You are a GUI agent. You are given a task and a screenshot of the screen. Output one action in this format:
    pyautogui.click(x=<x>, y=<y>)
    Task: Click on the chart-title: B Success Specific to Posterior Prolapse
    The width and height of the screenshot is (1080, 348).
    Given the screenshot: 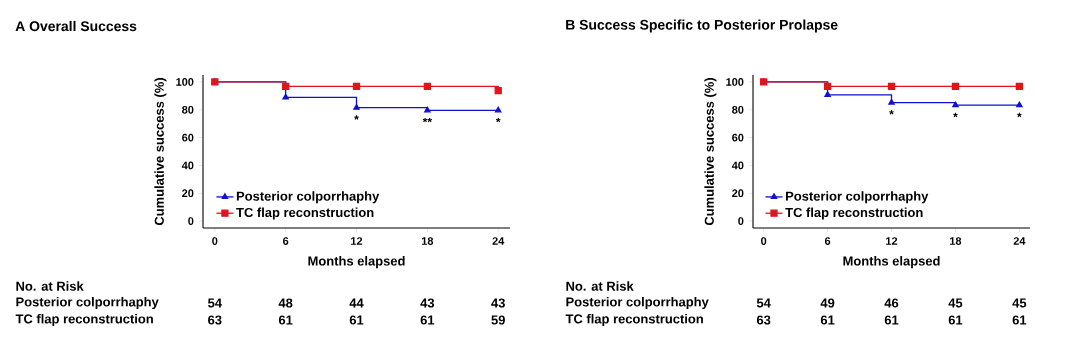 What is the action you would take?
    pyautogui.click(x=702, y=26)
    